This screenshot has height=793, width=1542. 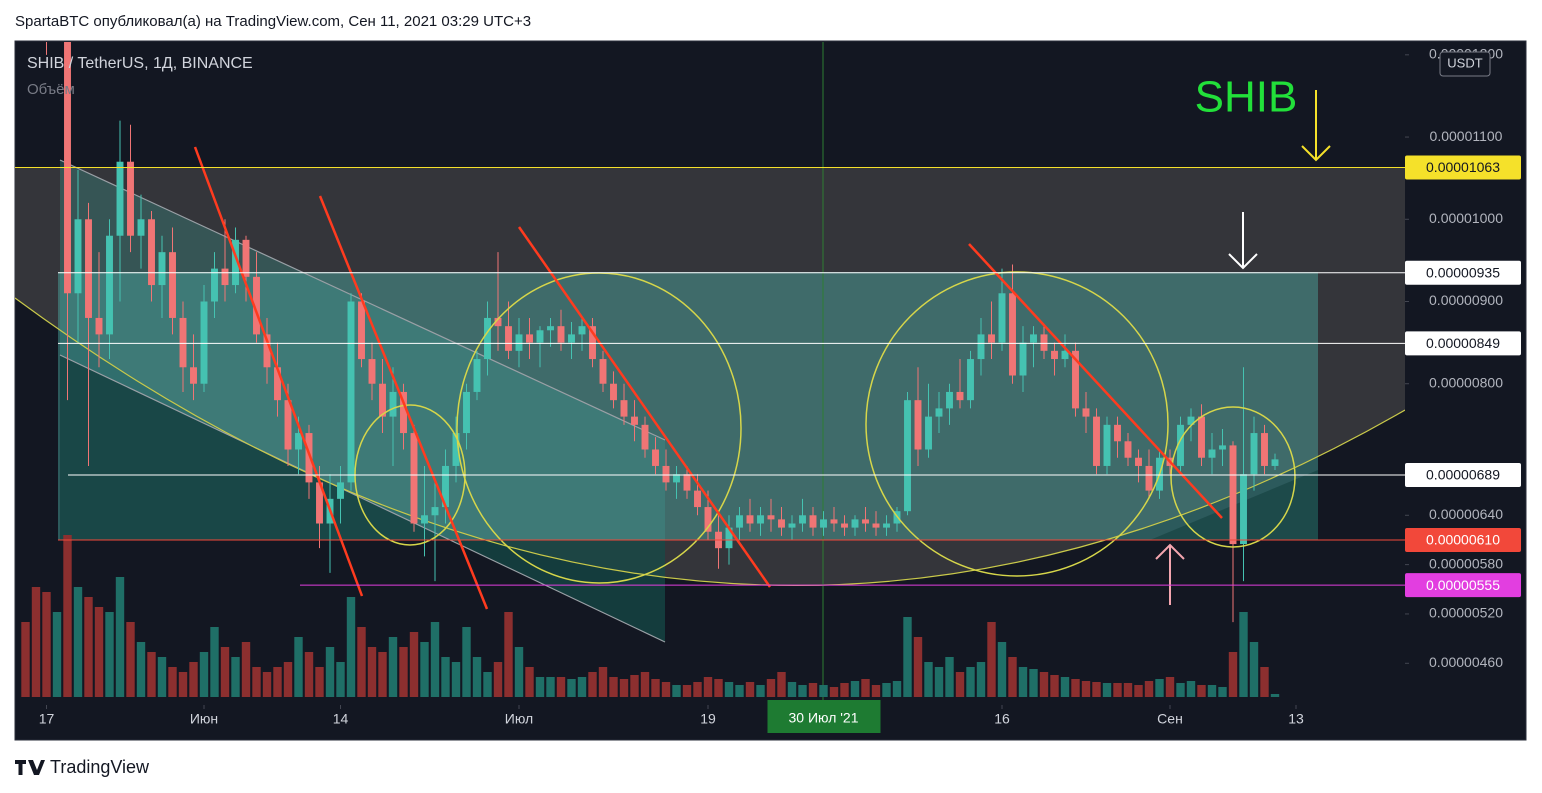 I want to click on crosshair-box, so click(x=824, y=716).